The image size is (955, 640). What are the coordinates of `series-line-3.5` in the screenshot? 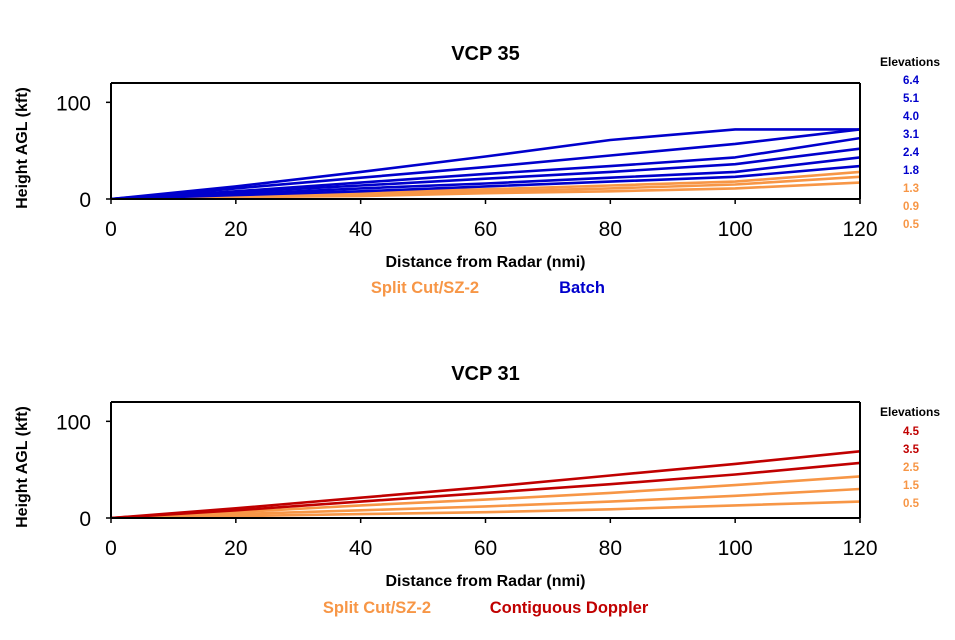 It's located at (485, 489).